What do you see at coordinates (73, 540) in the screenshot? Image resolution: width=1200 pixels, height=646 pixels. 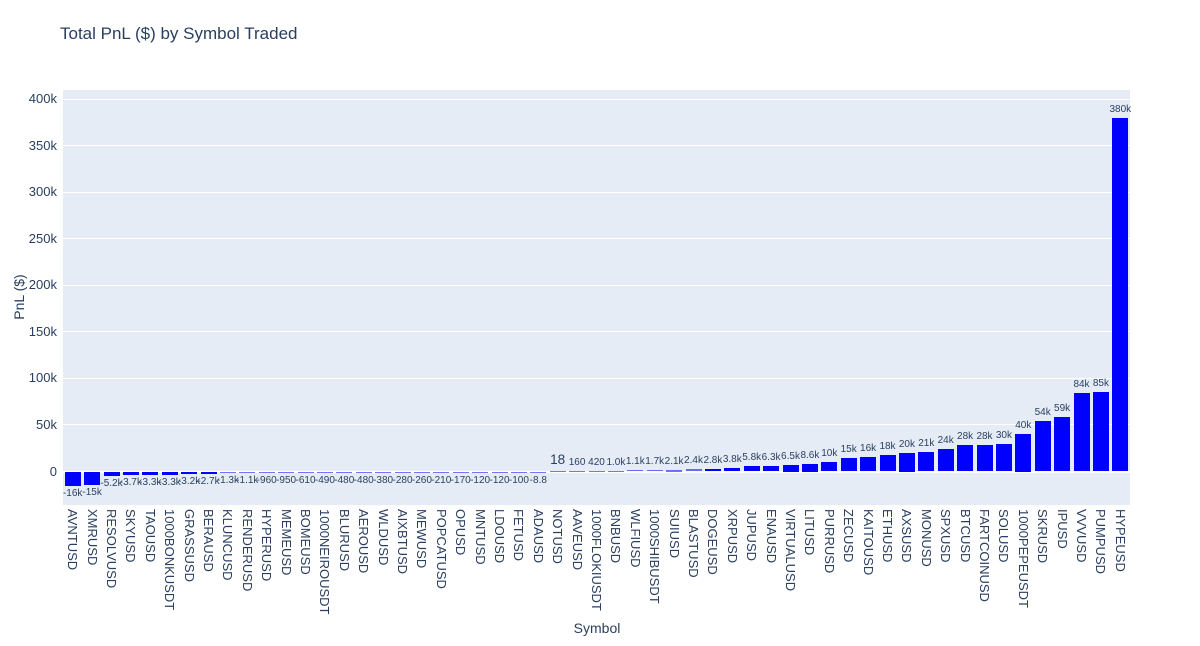 I see `x-tick-label: AVNTUSD` at bounding box center [73, 540].